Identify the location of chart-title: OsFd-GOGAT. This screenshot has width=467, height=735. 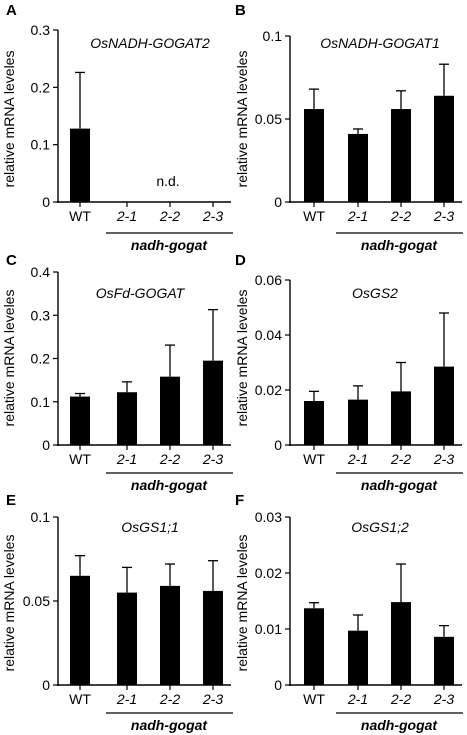
(141, 293).